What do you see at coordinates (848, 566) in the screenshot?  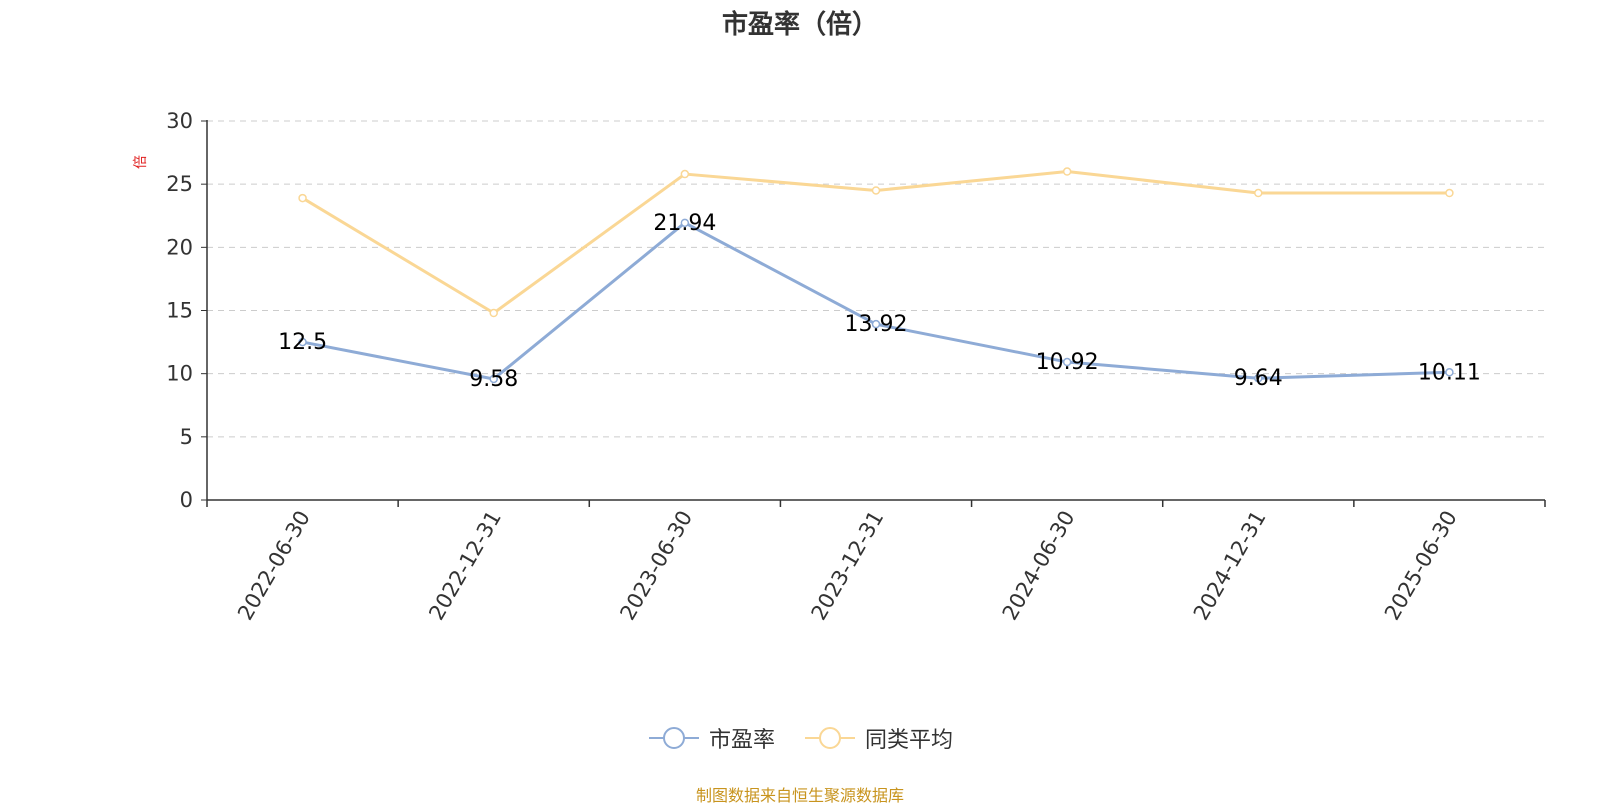 I see `x-tick-label: 2023-12-31` at bounding box center [848, 566].